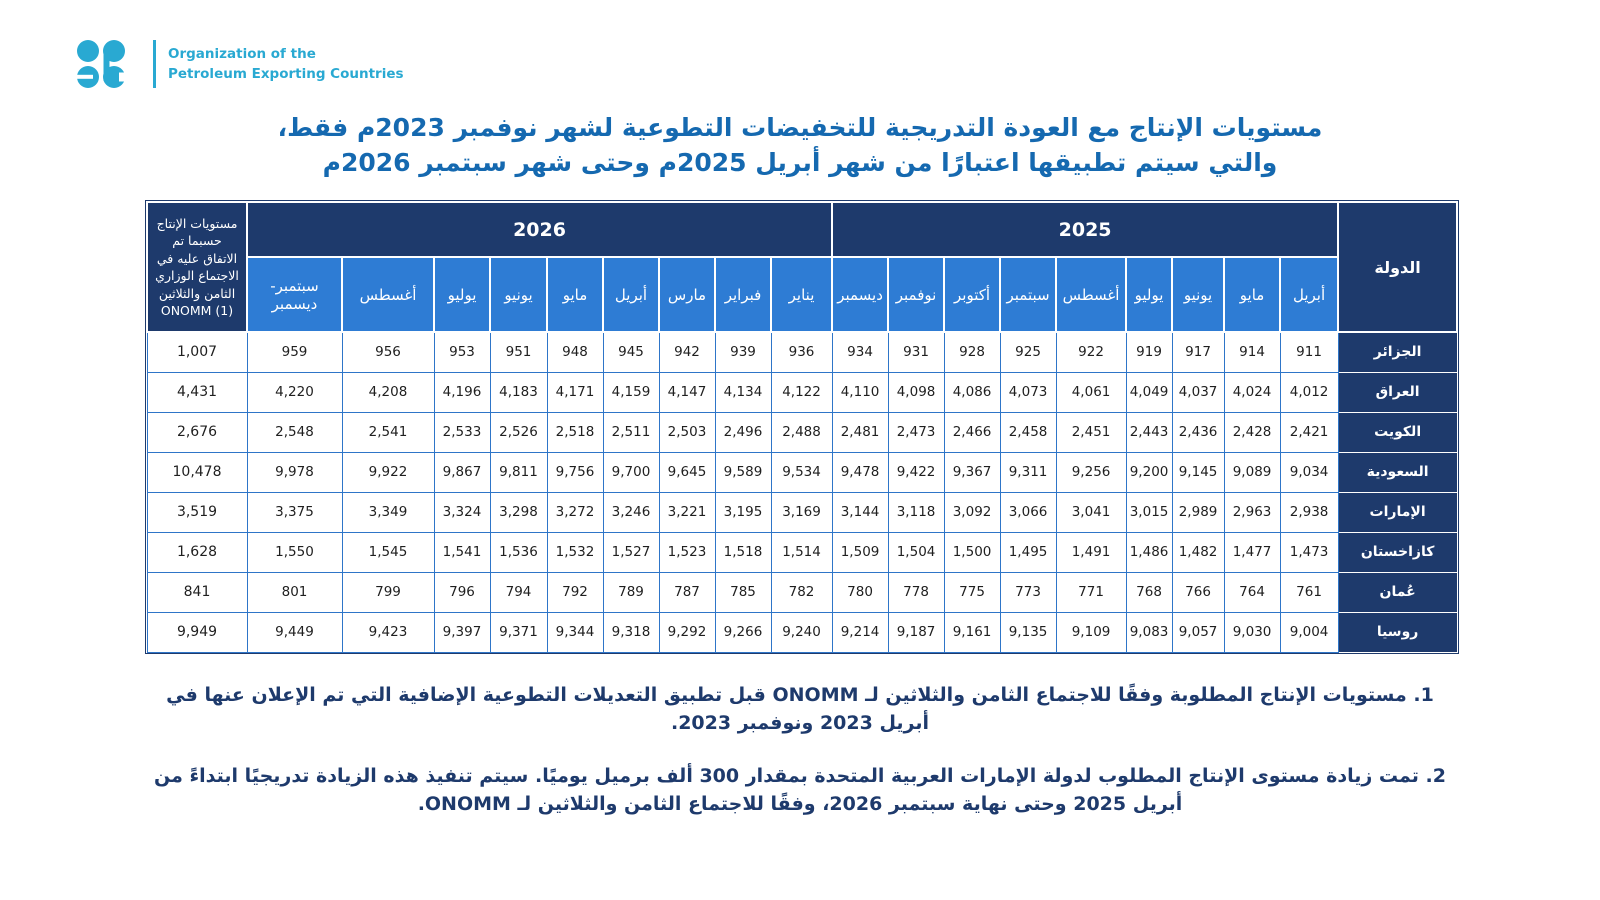 The image size is (1600, 900). I want to click on month-header: أغسطس, so click(388, 294).